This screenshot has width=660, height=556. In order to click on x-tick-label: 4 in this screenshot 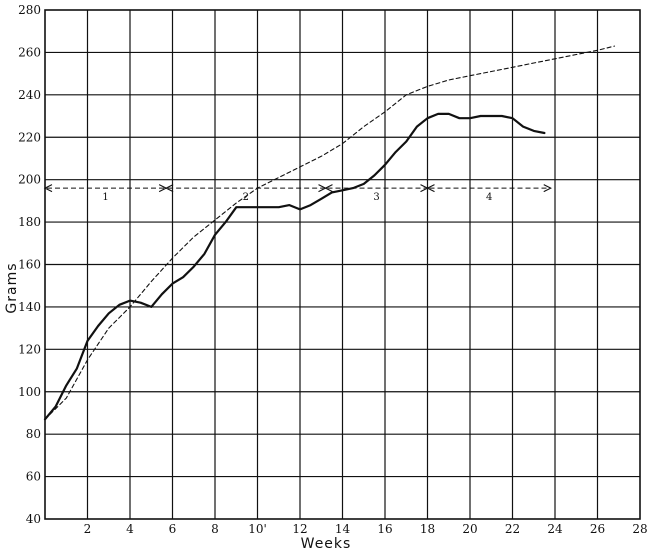, I will do `click(130, 529)`.